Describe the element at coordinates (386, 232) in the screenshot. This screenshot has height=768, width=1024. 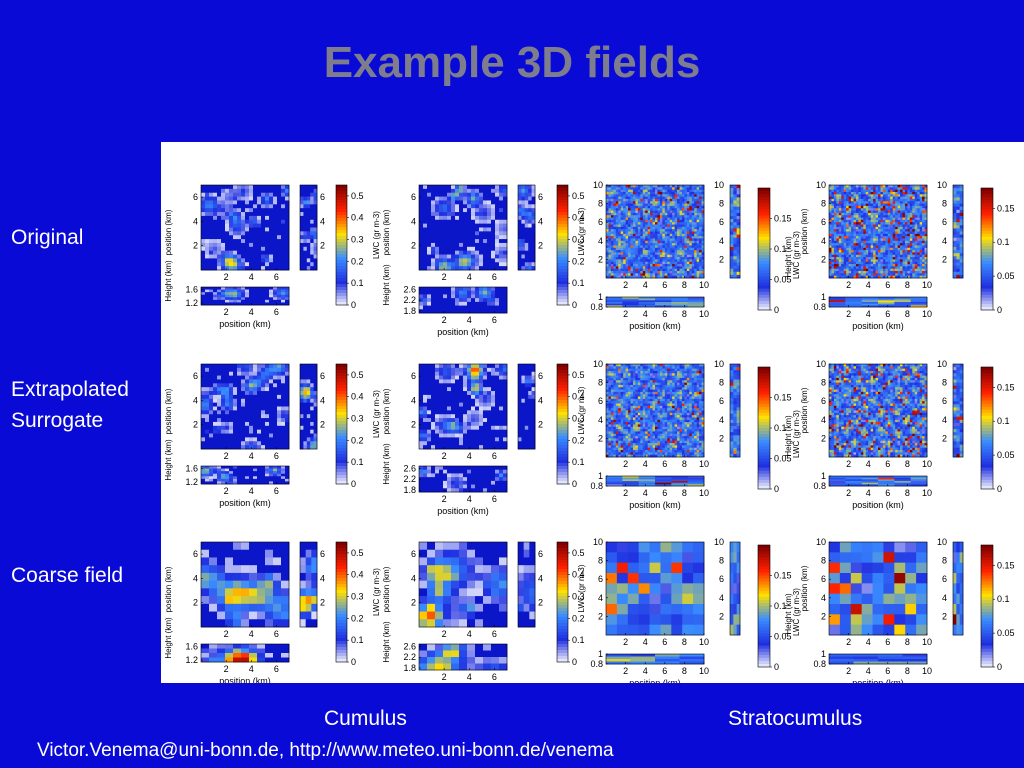
I see `top-view-ylabel: position (km)` at that location.